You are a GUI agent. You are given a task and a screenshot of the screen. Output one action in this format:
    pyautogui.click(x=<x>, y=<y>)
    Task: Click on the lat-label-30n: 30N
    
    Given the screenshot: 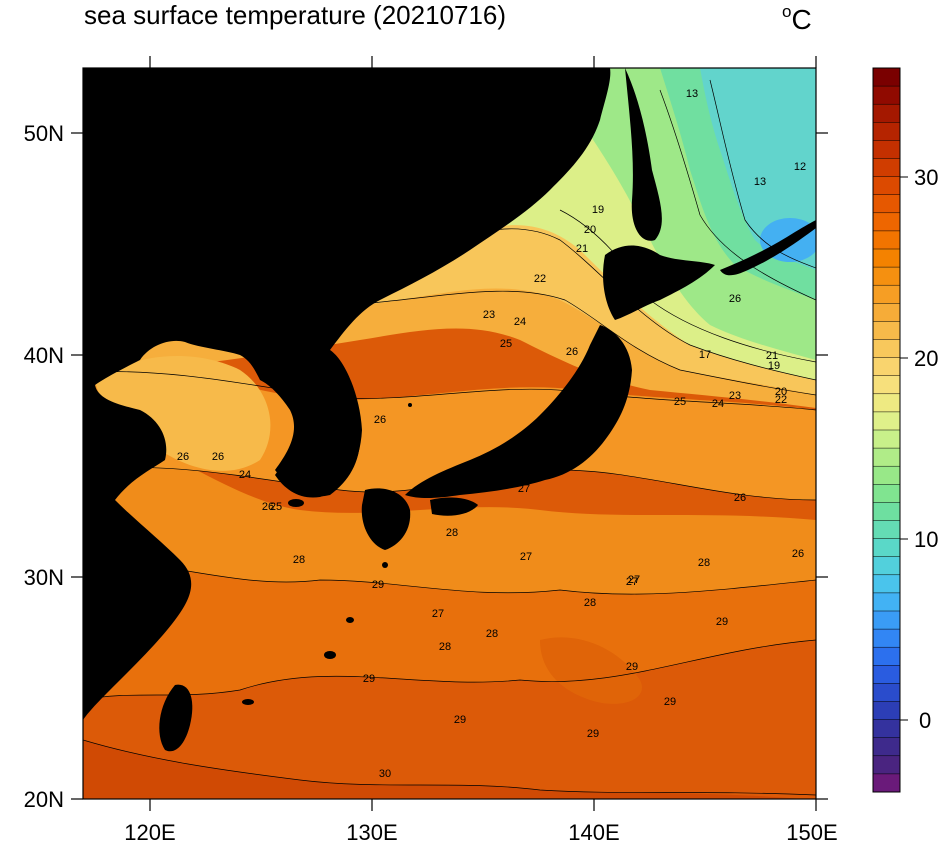 What is the action you would take?
    pyautogui.click(x=44, y=577)
    